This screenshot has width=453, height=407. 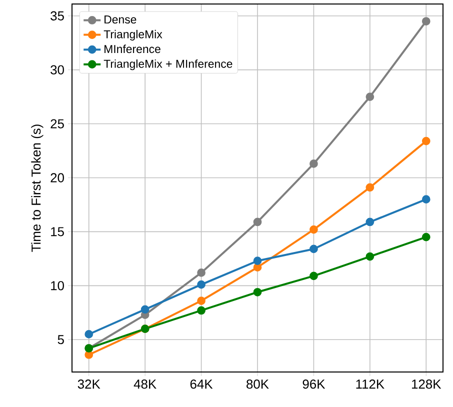 I want to click on x-tick-label: 96K, so click(x=314, y=384).